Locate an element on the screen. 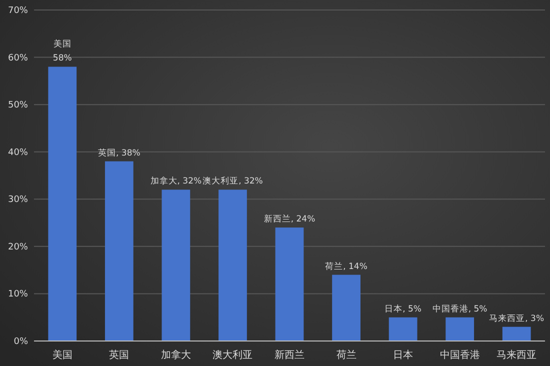  x-tick-label: 加拿大 is located at coordinates (175, 355).